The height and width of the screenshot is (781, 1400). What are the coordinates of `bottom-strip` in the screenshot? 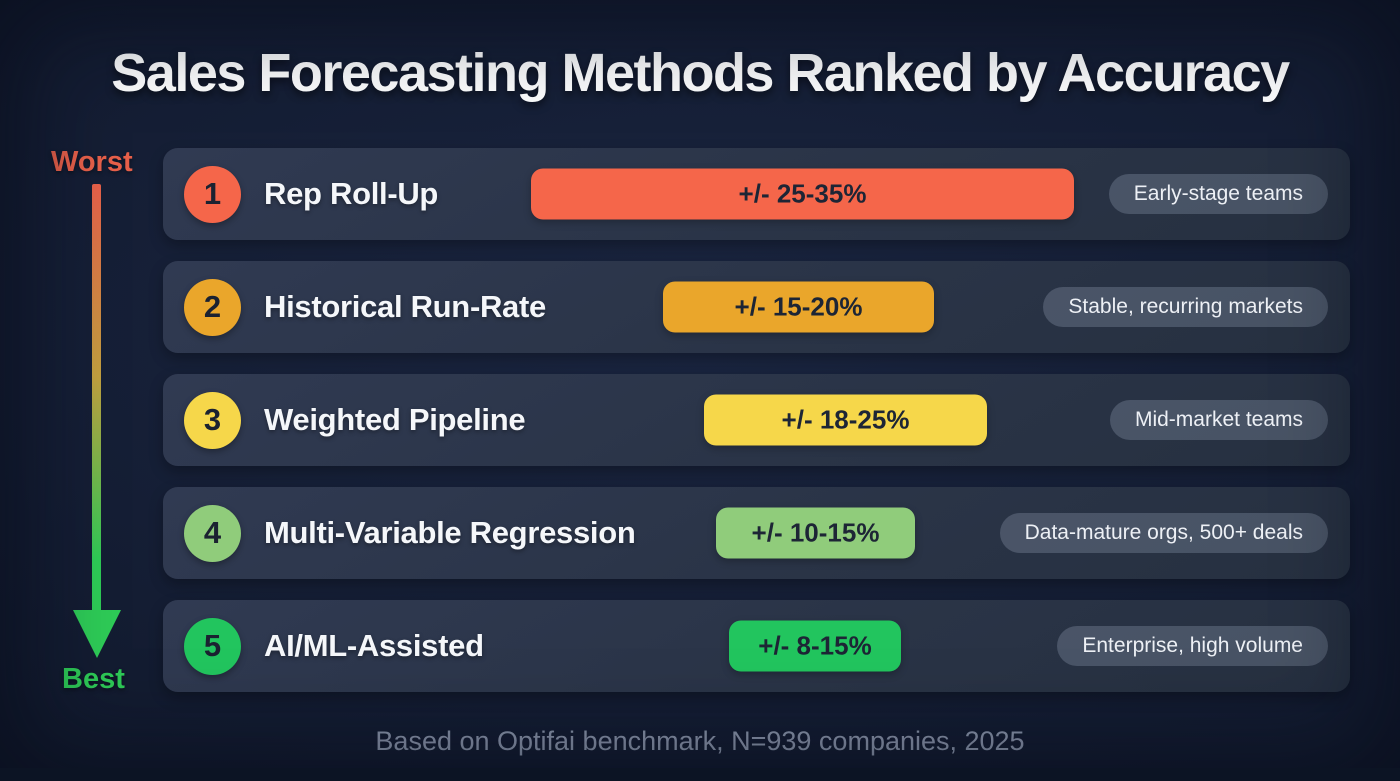 It's located at (700, 774).